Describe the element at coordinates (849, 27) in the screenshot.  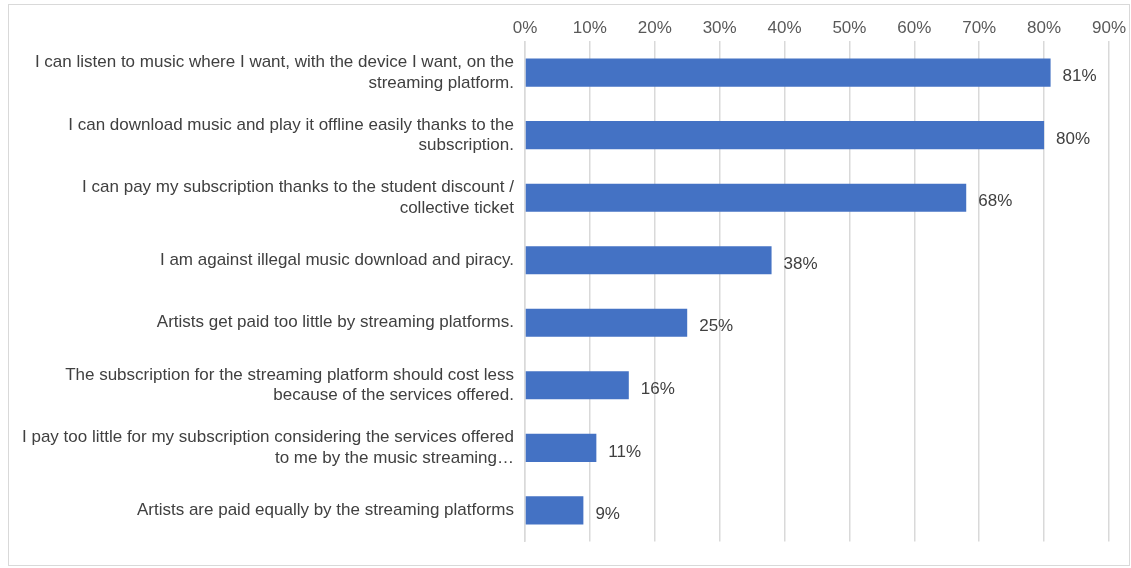
I see `x-tick-label: 50%` at that location.